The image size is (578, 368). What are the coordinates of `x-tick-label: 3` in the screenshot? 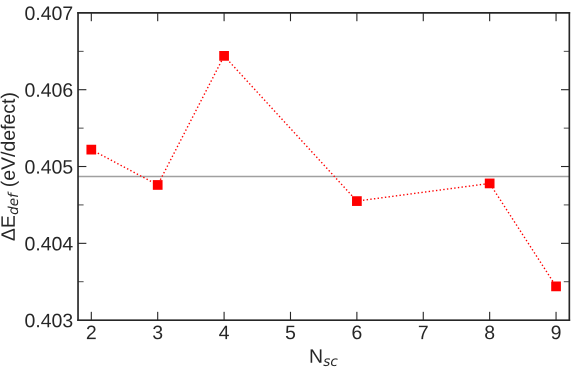 It's located at (157, 333).